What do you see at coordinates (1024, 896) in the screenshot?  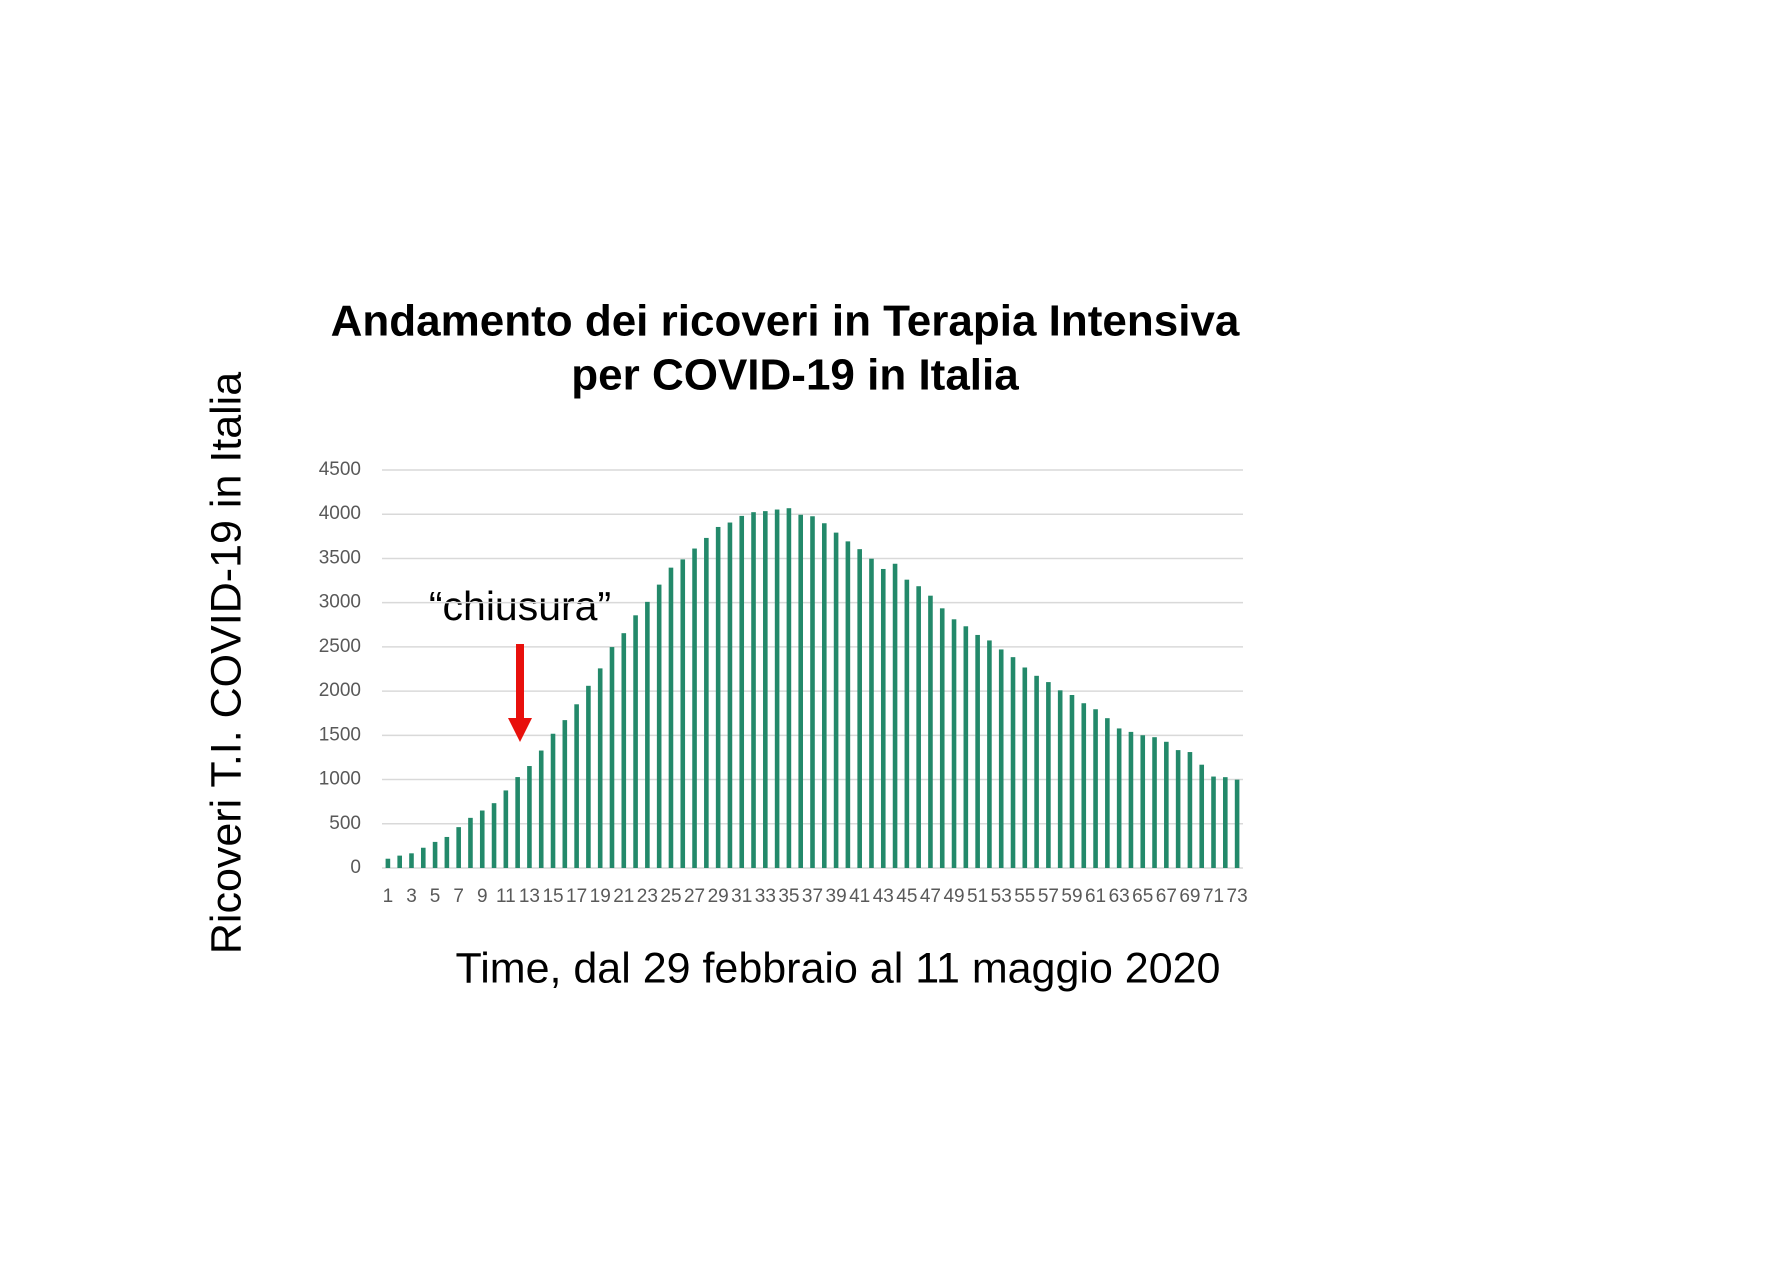 I see `x-tick-label: 55` at bounding box center [1024, 896].